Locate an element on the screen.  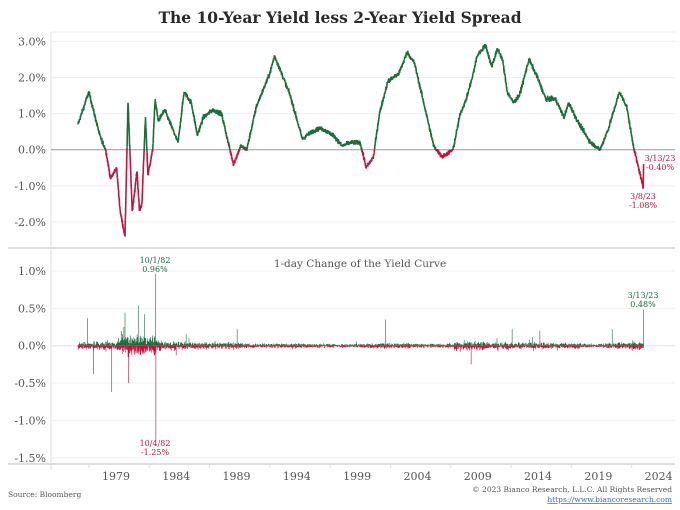
website-link: https://www.biancoresearch.com is located at coordinates (609, 499).